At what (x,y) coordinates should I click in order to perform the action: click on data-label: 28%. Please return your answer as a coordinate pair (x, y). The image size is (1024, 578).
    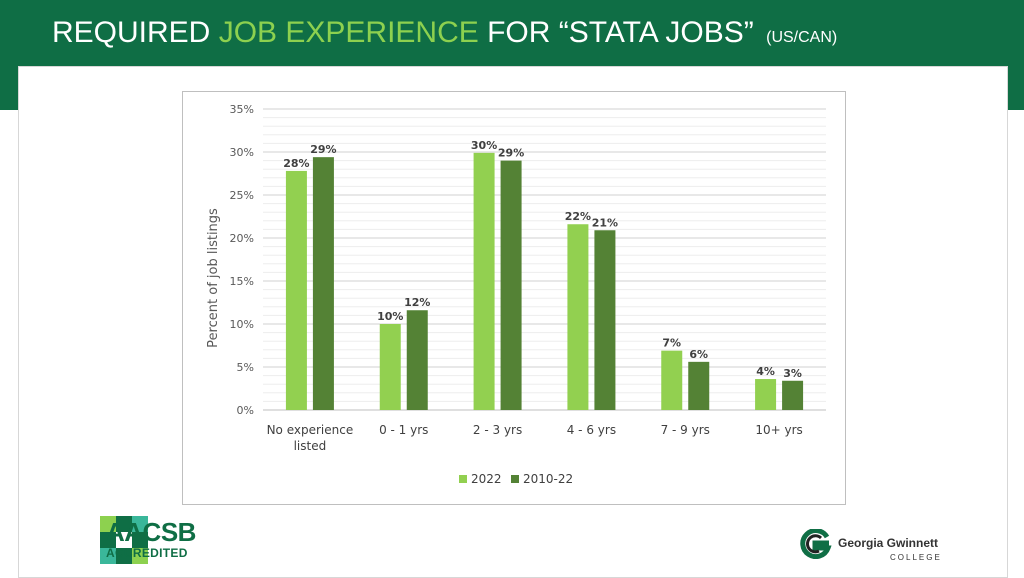
    Looking at the image, I should click on (296, 163).